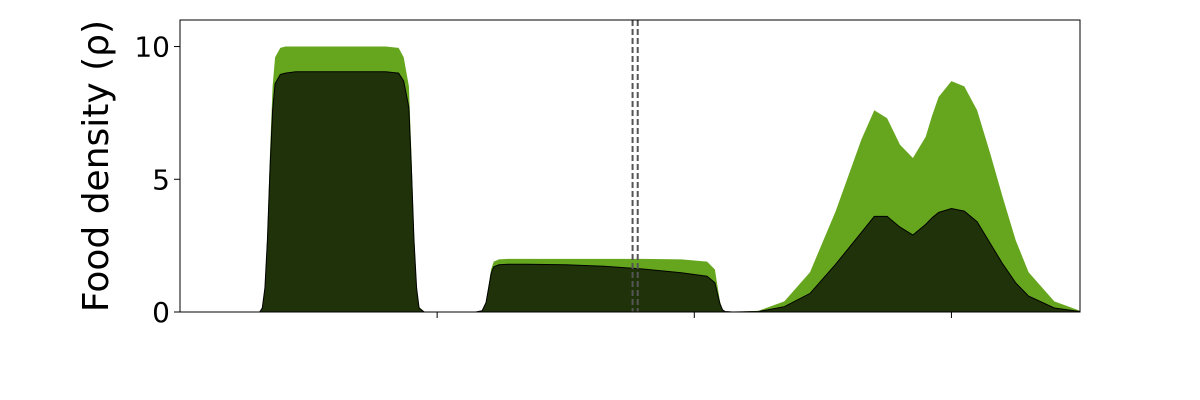 This screenshot has height=400, width=1200. What do you see at coordinates (161, 312) in the screenshot?
I see `y-tick-label: 0` at bounding box center [161, 312].